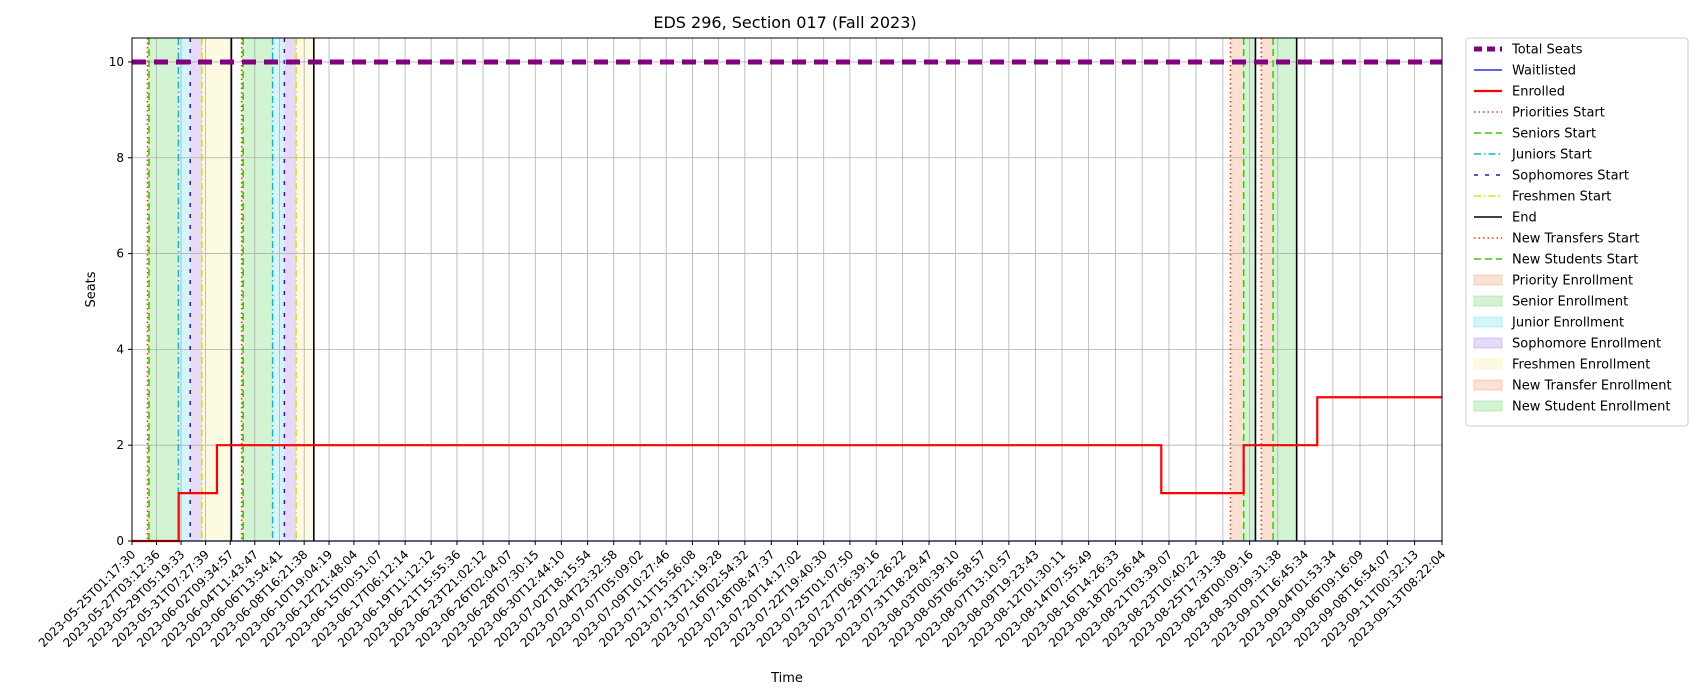 This screenshot has width=1700, height=700. I want to click on legend-label-enrolled: Enrolled, so click(1538, 92).